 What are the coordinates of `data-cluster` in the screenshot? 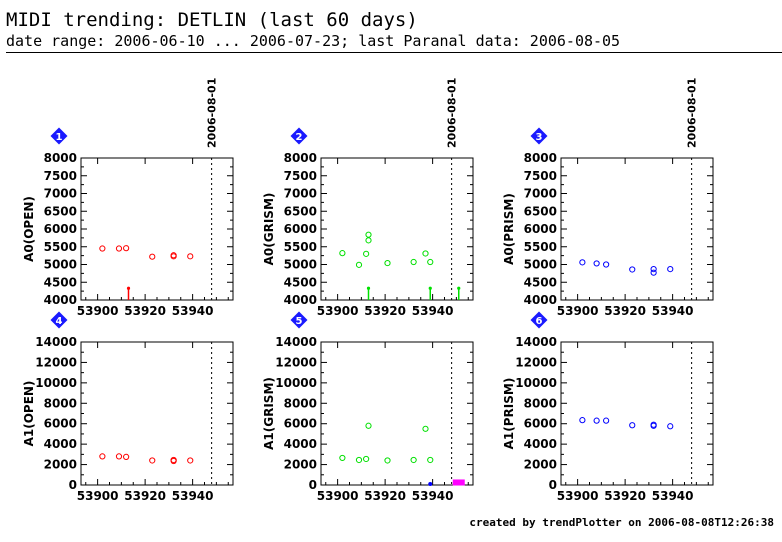 It's located at (458, 482).